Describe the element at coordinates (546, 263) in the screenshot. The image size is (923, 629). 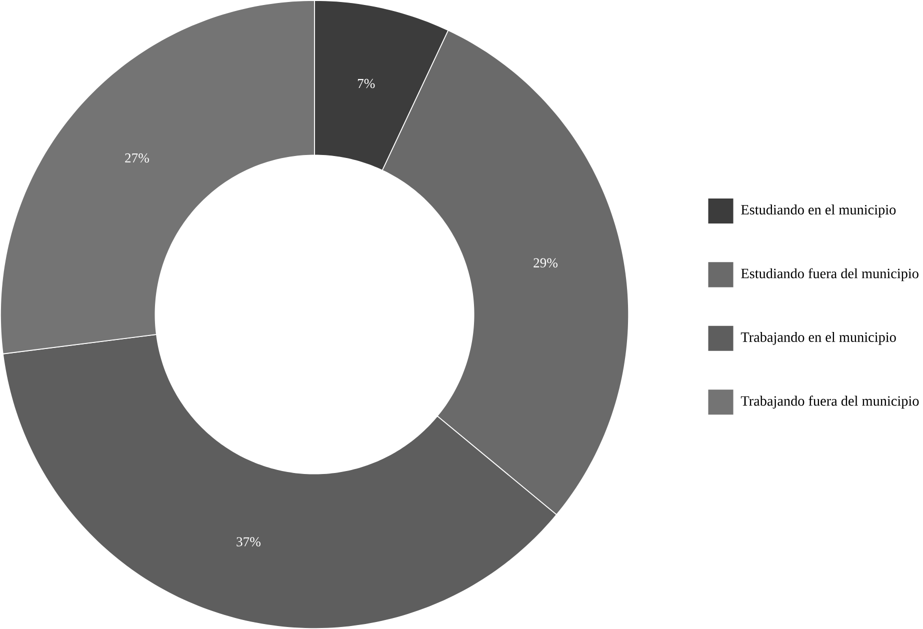
I see `data-label: 29%` at that location.